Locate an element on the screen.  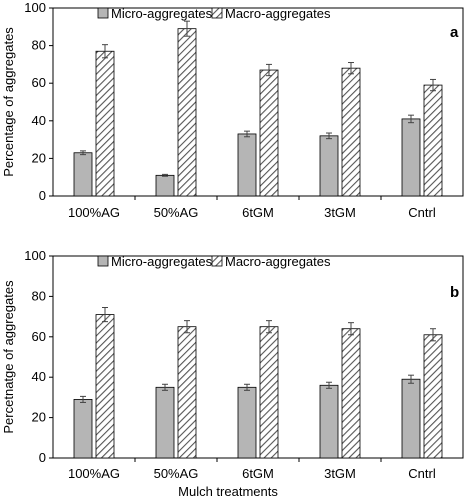
y-axis-label: Percentage of aggregates is located at coordinates (8, 102).